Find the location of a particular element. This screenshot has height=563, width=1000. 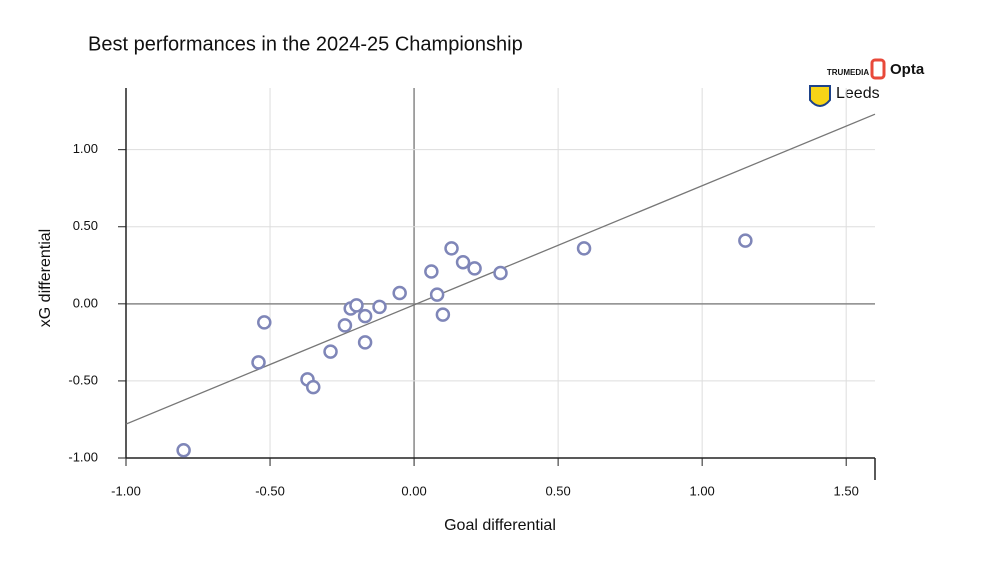

leeds-badge is located at coordinates (820, 96).